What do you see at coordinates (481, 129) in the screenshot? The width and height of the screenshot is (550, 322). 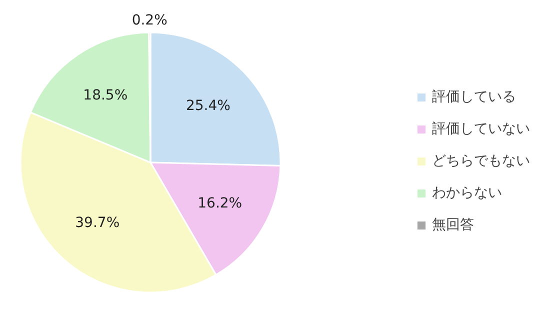 I see `legend-label: 評価していない` at bounding box center [481, 129].